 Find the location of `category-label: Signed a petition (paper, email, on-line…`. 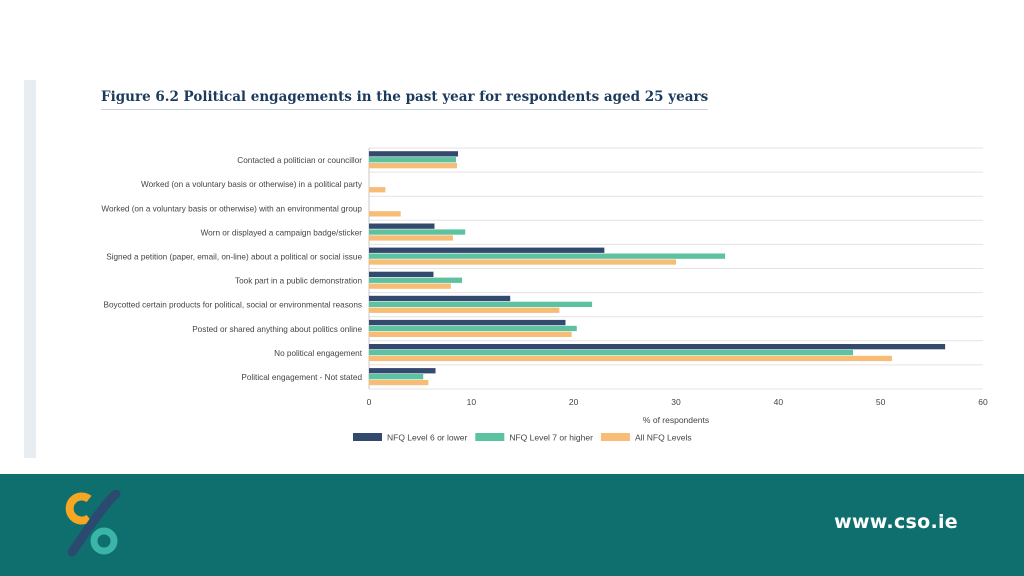

category-label: Signed a petition (paper, email, on-line… is located at coordinates (234, 256).